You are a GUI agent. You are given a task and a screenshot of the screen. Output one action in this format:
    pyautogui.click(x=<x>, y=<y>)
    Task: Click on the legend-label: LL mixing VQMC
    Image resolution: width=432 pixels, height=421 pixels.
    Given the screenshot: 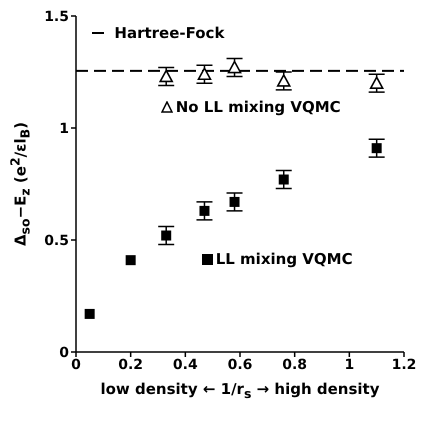 What is the action you would take?
    pyautogui.click(x=284, y=259)
    